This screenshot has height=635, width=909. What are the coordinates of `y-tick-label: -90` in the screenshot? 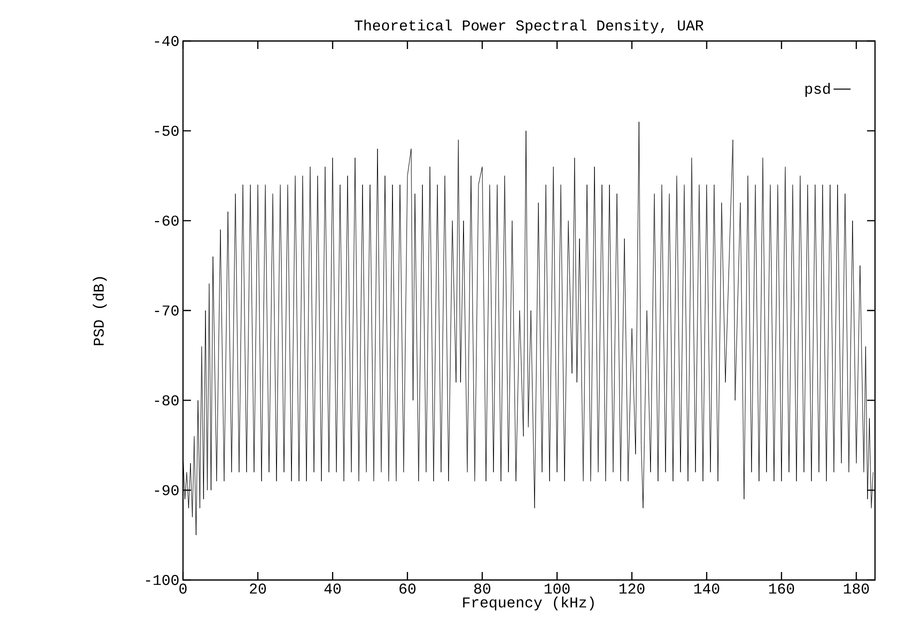 It's located at (167, 490).